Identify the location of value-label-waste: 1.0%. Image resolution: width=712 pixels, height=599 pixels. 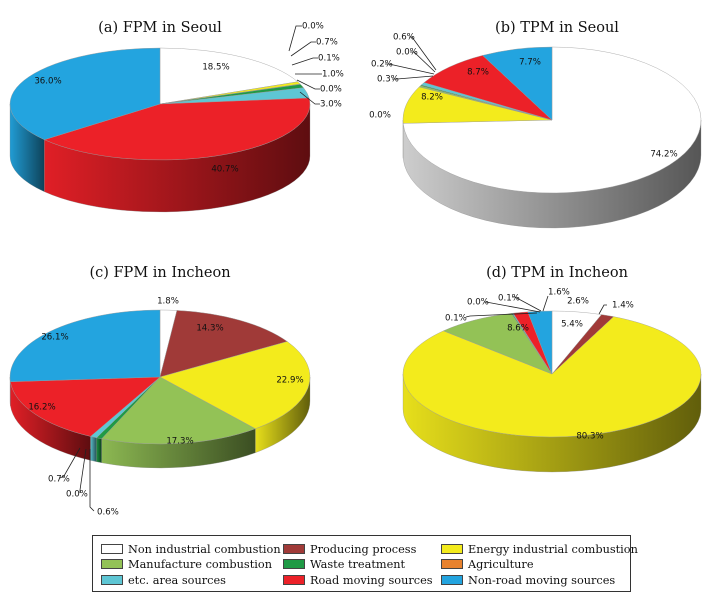
(333, 75).